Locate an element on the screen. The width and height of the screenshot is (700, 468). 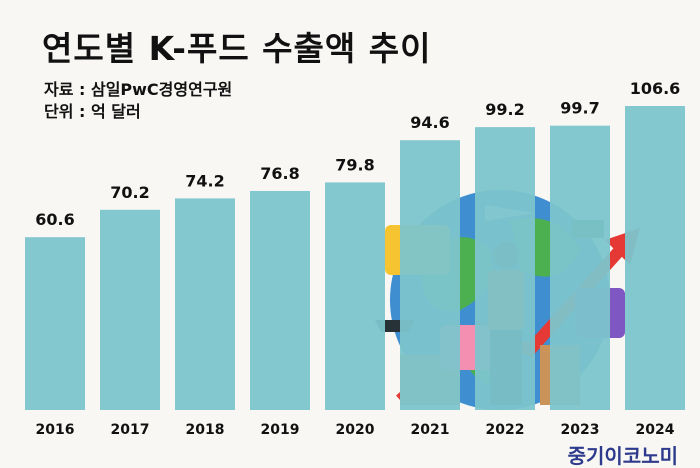
bar-2022 is located at coordinates (505, 269).